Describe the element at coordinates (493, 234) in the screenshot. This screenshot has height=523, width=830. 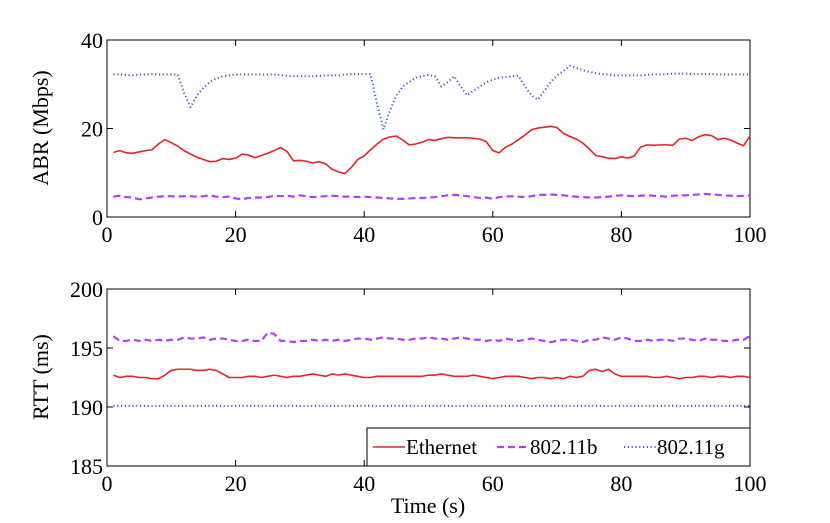
I see `abr-x-tick-label: 60` at that location.